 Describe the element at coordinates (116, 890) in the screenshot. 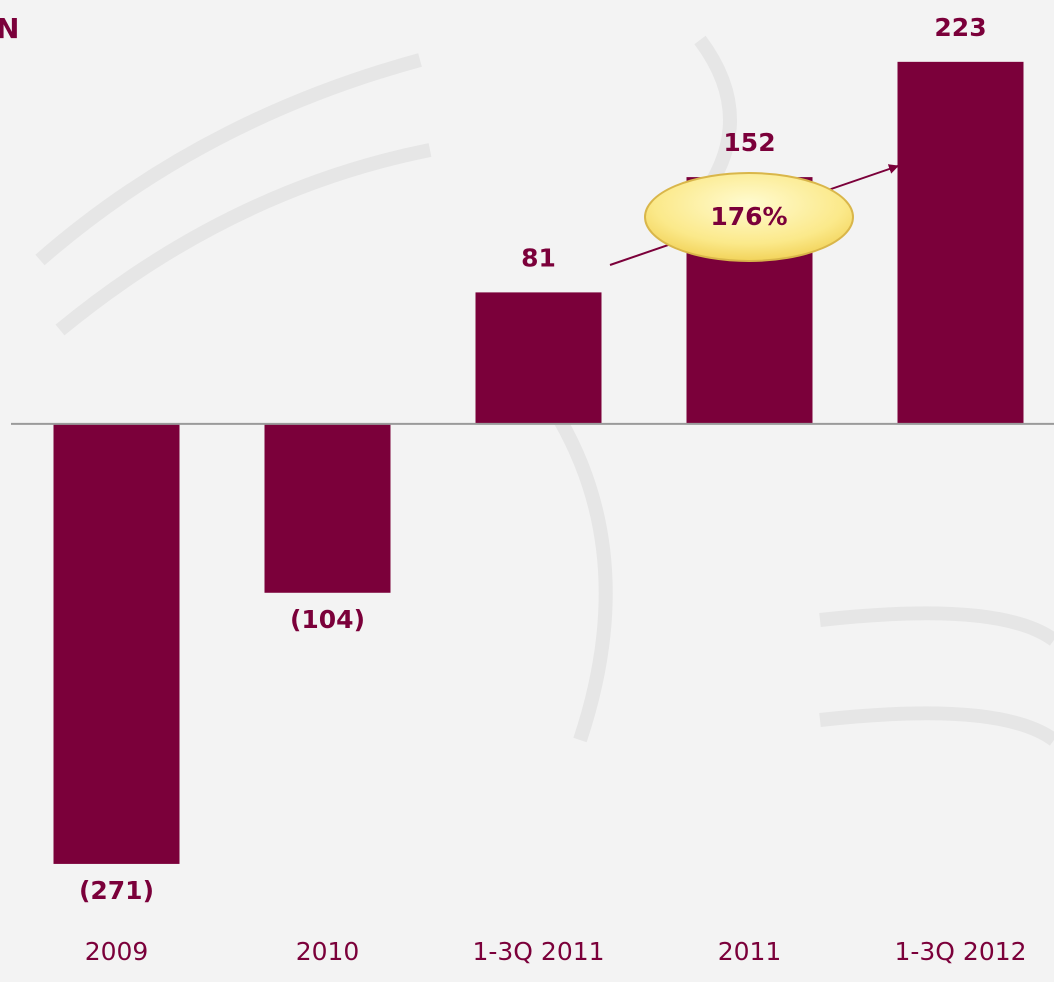

I see `data-label: (271)` at that location.